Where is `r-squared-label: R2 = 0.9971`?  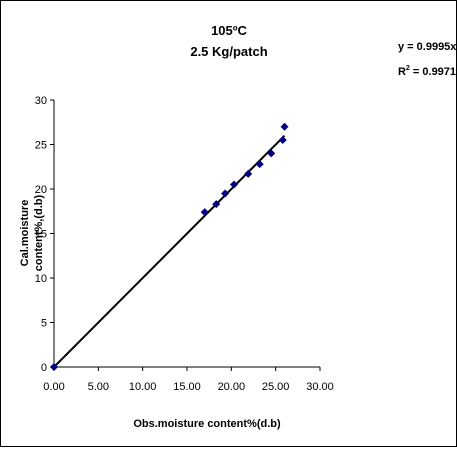
r-squared-label: R2 = 0.9971 is located at coordinates (427, 71).